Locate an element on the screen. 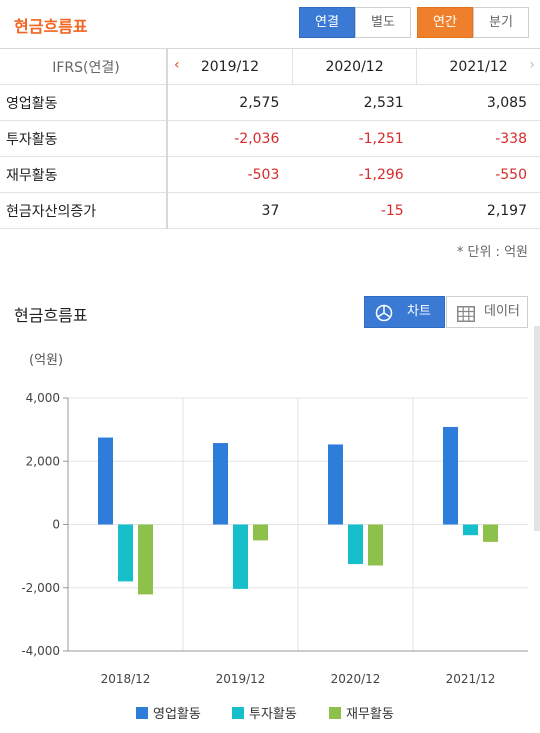  data-toggle-button: 데이터 is located at coordinates (487, 312).